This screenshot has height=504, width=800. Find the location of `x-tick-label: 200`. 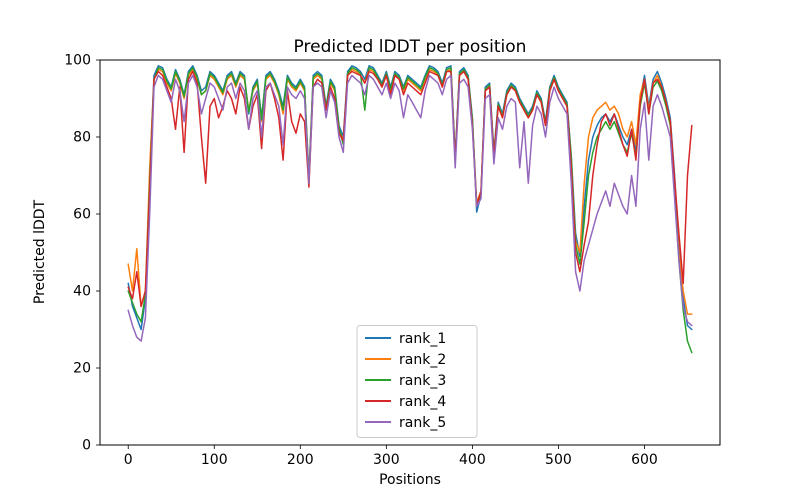

x-tick-label: 200 is located at coordinates (300, 460).